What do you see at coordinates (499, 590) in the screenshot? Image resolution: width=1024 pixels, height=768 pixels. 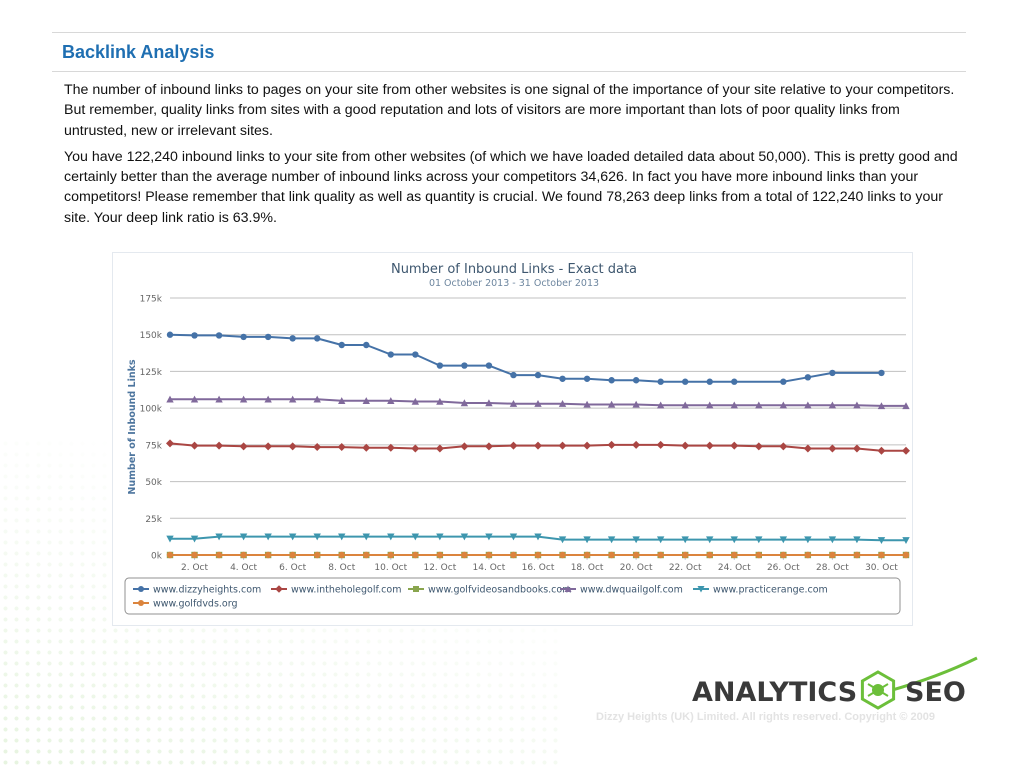 I see `legend-label: www.golfvideosandbooks.com` at bounding box center [499, 590].